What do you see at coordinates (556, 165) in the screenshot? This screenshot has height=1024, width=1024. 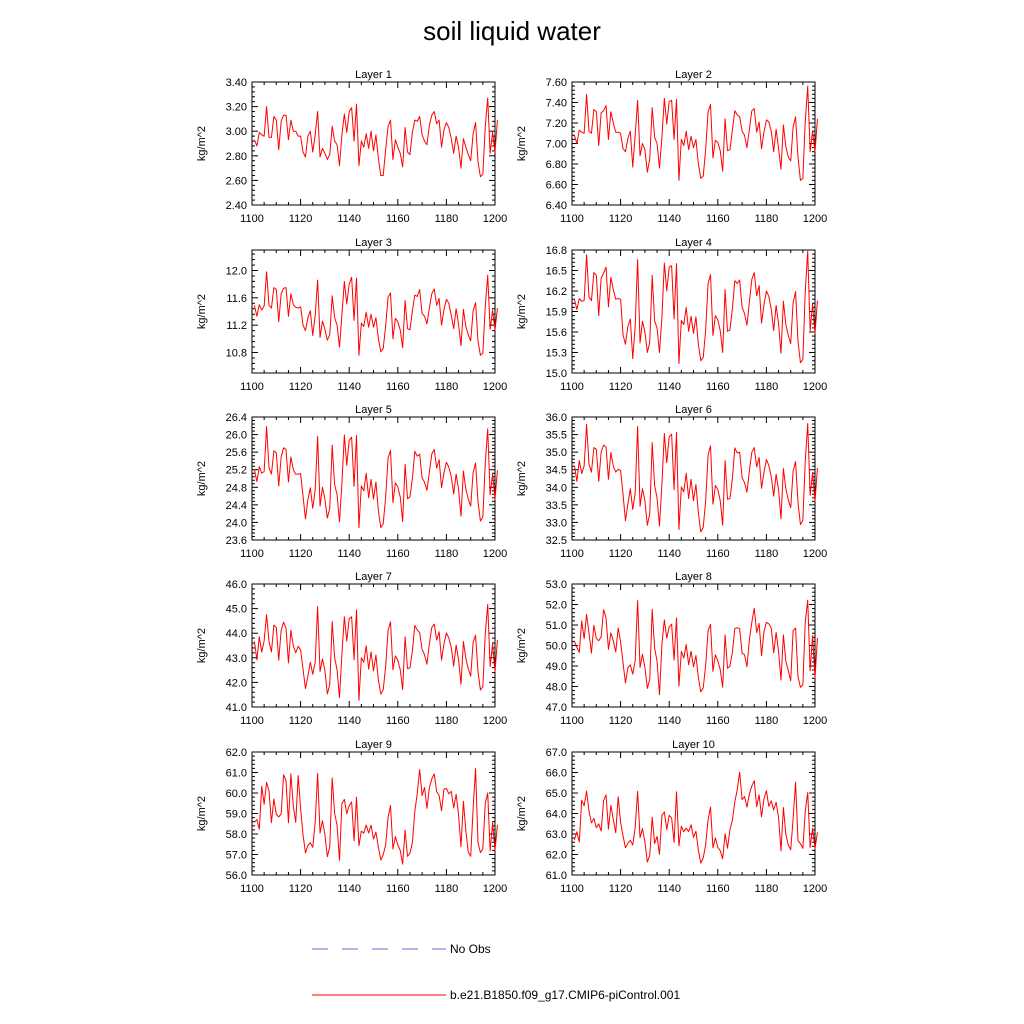 I see `y-tick-label: 6.80` at bounding box center [556, 165].